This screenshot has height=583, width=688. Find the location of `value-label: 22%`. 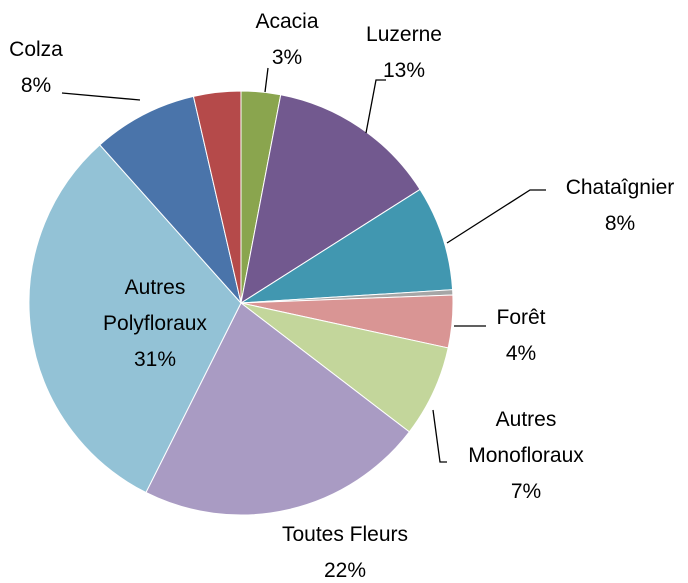

value-label: 22% is located at coordinates (345, 570).